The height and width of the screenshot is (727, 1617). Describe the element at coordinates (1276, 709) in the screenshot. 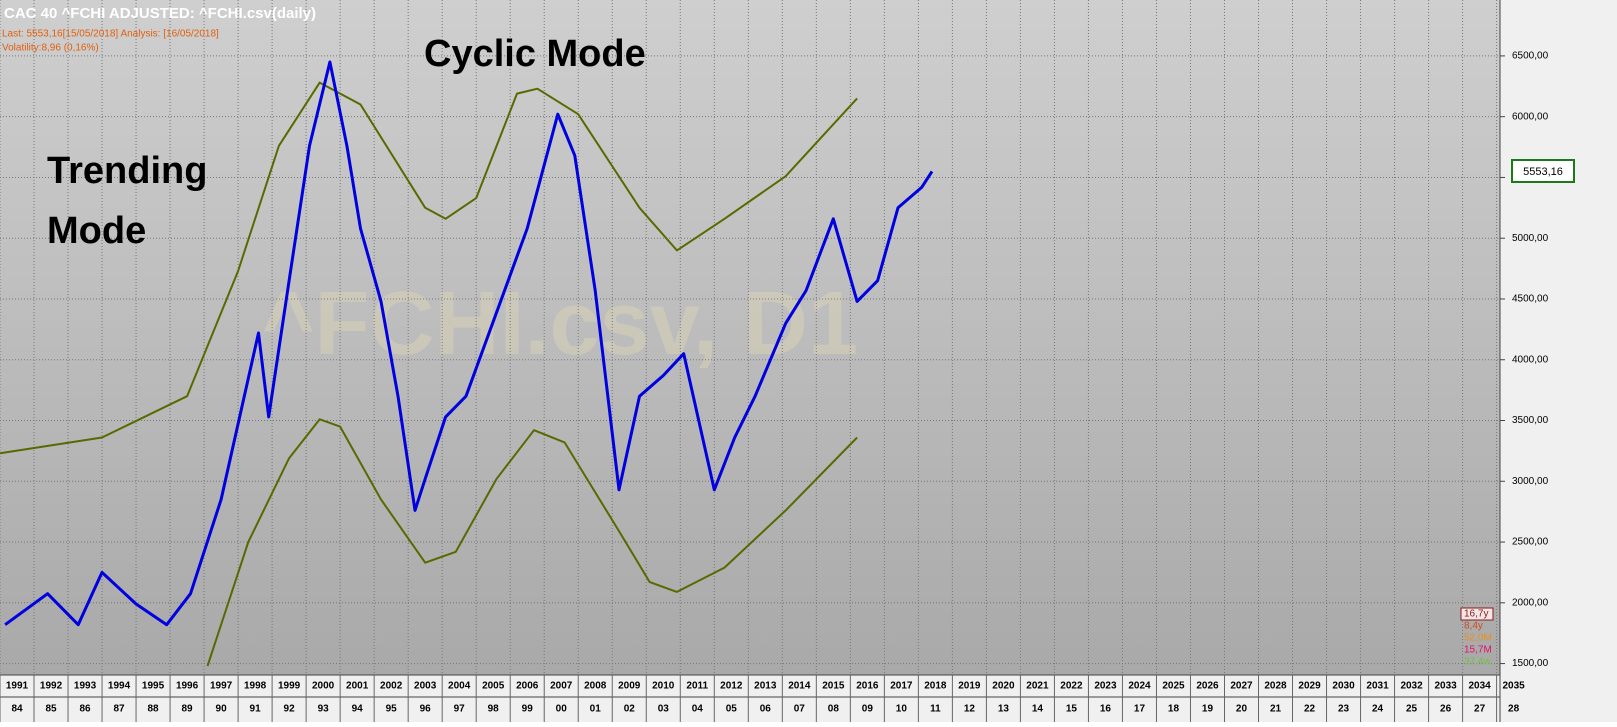

I see `x-sub-label: 21` at that location.